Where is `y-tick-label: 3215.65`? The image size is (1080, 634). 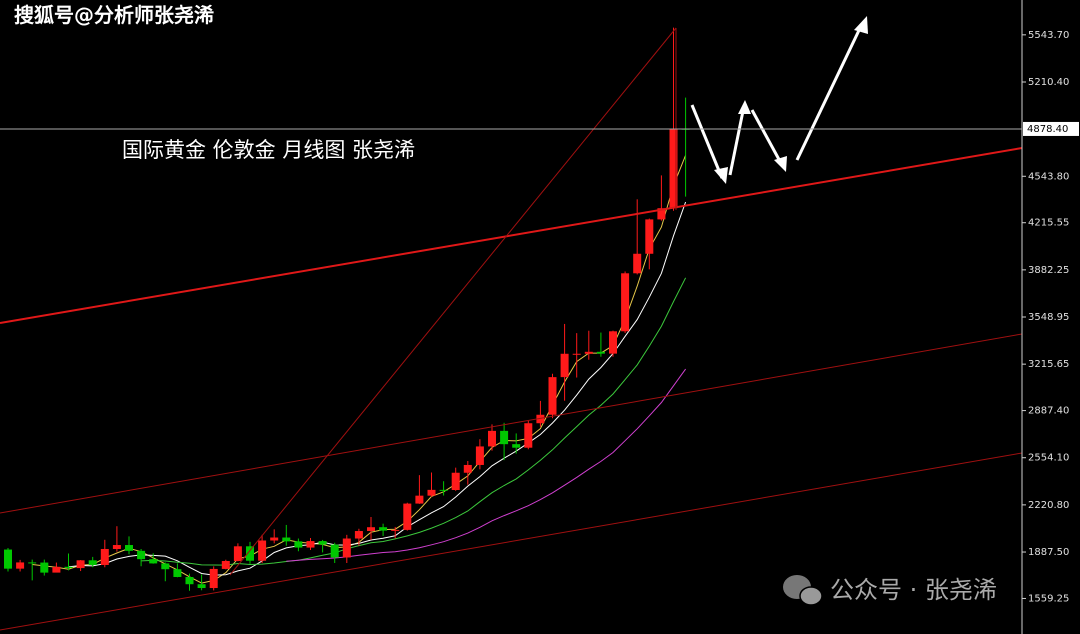 y-tick-label: 3215.65 is located at coordinates (1048, 364).